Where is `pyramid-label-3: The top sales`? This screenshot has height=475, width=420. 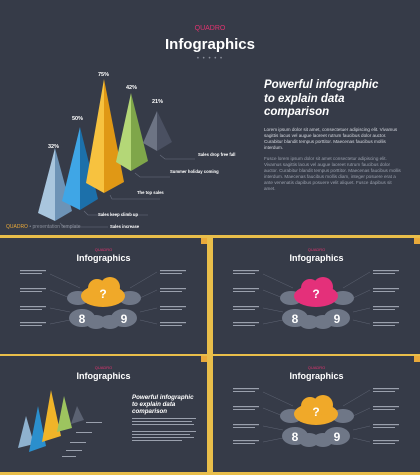
pyramid-label-3: The top sales is located at coordinates (150, 192).